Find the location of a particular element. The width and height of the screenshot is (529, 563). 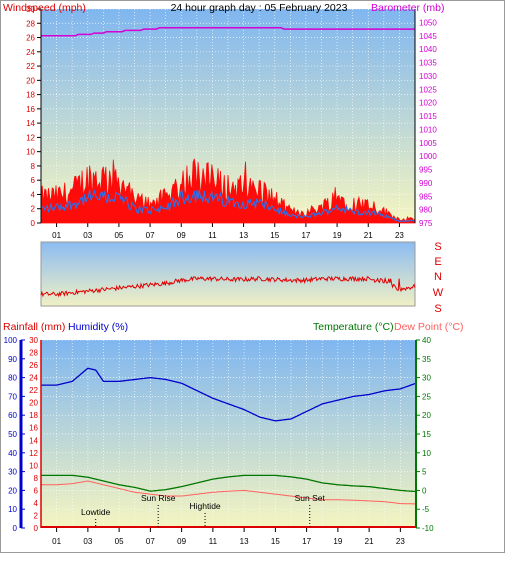

barometer-tick-label: 1030 is located at coordinates (428, 76).